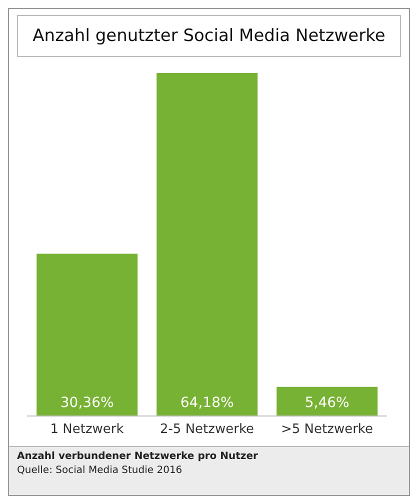 The height and width of the screenshot is (502, 419). Describe the element at coordinates (209, 36) in the screenshot. I see `chart-title: Anzahl genutzter Social Media Netzwerke` at that location.